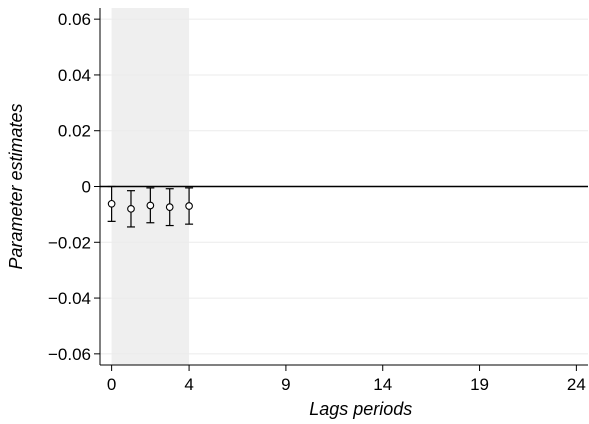 This screenshot has height=424, width=589. I want to click on y-tick-label: 0.02, so click(74, 131).